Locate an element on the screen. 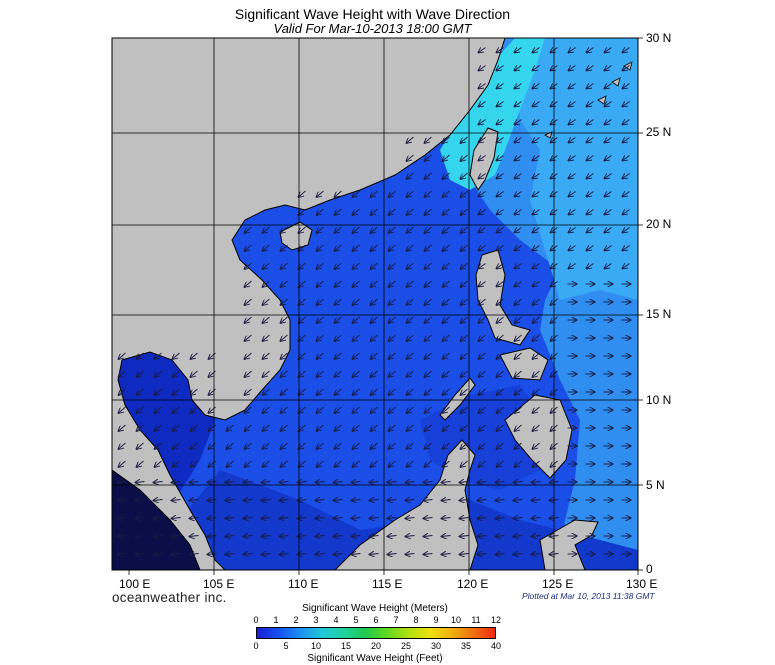 The height and width of the screenshot is (665, 775). feet-tick-label: 25 is located at coordinates (406, 646).